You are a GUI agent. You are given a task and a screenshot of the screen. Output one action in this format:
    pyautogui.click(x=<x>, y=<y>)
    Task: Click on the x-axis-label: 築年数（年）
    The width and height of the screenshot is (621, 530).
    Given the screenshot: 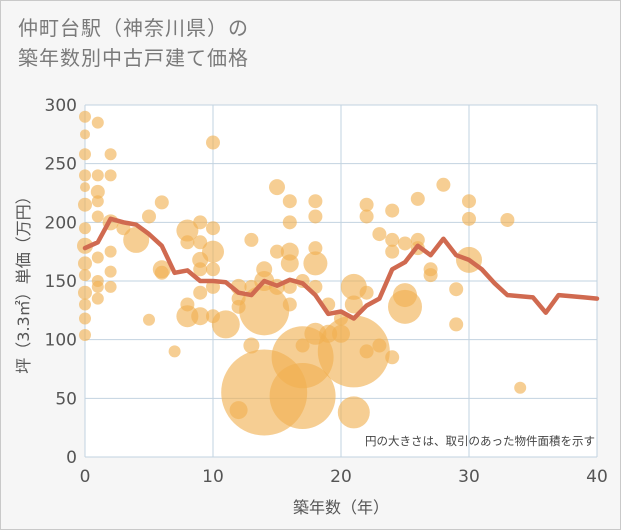 What is the action you would take?
    pyautogui.click(x=341, y=507)
    